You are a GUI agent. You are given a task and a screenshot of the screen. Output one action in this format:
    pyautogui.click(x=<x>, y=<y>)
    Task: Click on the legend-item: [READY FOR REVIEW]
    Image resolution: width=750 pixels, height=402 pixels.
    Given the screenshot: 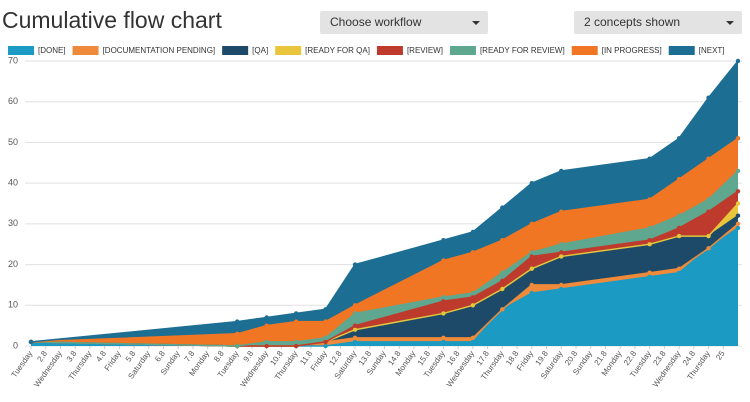 What is the action you would take?
    pyautogui.click(x=507, y=50)
    